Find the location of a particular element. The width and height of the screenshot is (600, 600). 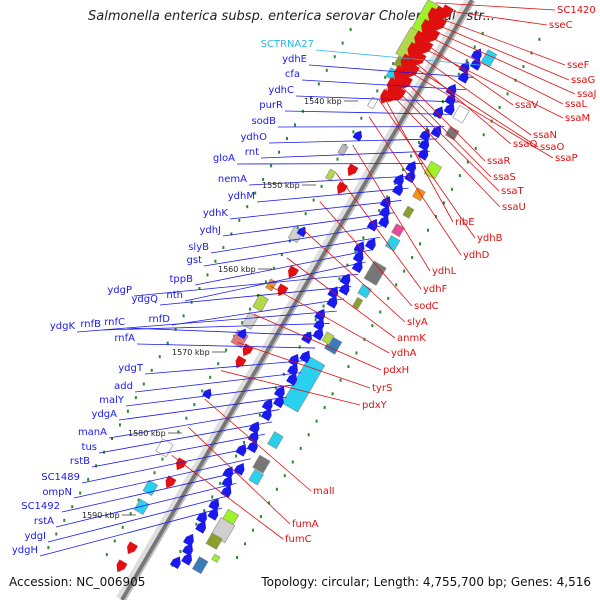

left-gene-label: ydhK is located at coordinates (216, 213).